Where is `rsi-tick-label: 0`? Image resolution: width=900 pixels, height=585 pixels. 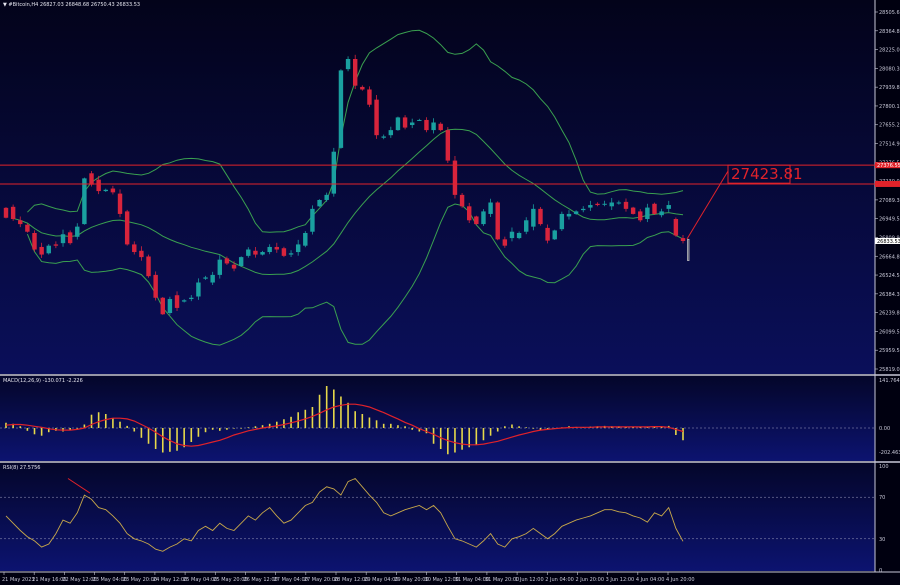 rsi-tick-label: 0 is located at coordinates (880, 571).